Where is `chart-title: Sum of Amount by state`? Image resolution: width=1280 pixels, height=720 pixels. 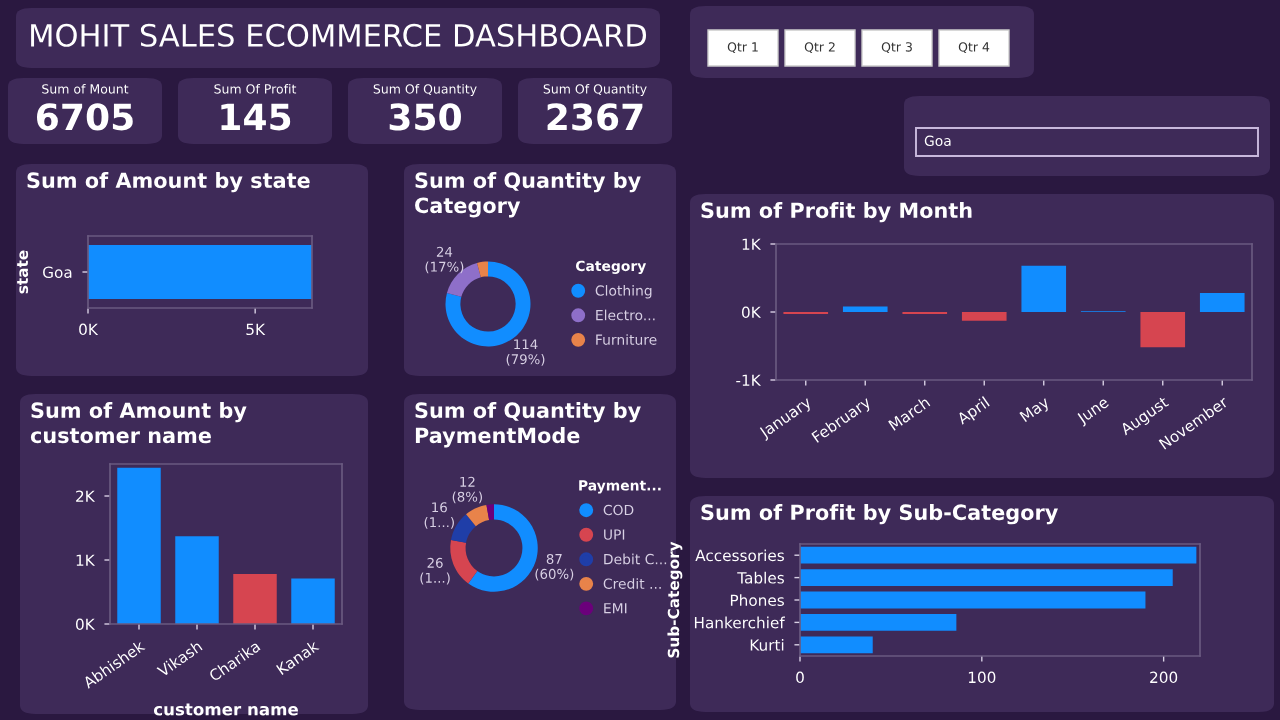
chart-title: Sum of Amount by state is located at coordinates (168, 182).